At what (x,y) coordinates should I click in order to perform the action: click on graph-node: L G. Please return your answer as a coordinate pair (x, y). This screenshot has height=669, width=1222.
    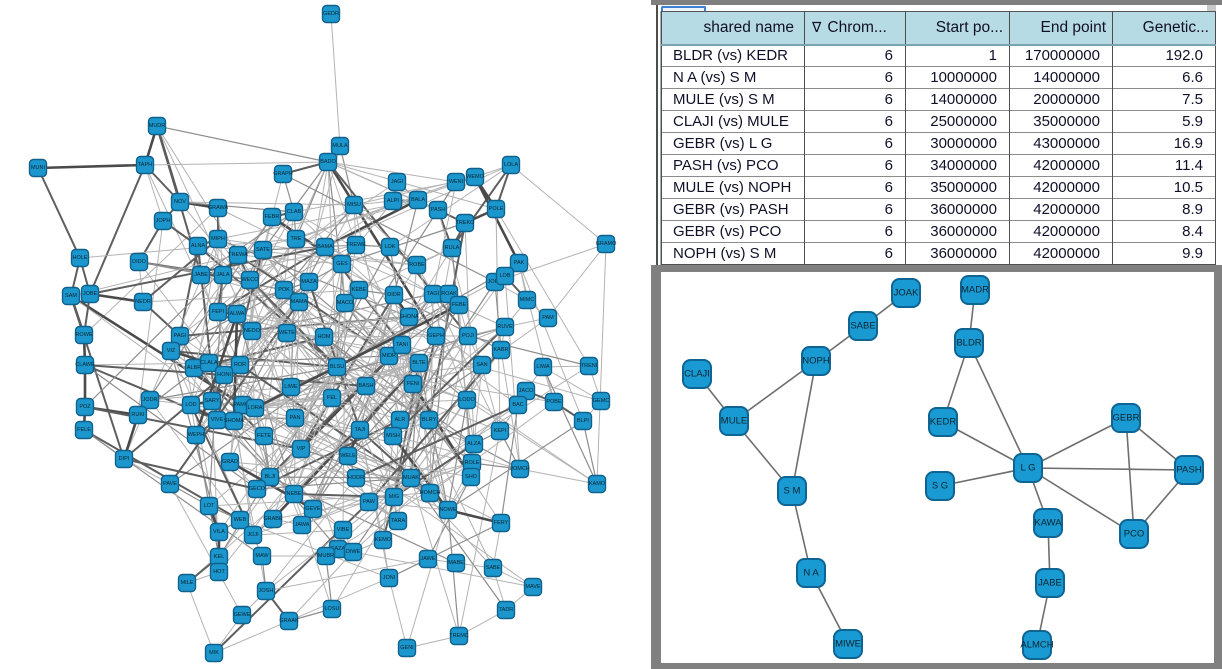
    Looking at the image, I should click on (1028, 468).